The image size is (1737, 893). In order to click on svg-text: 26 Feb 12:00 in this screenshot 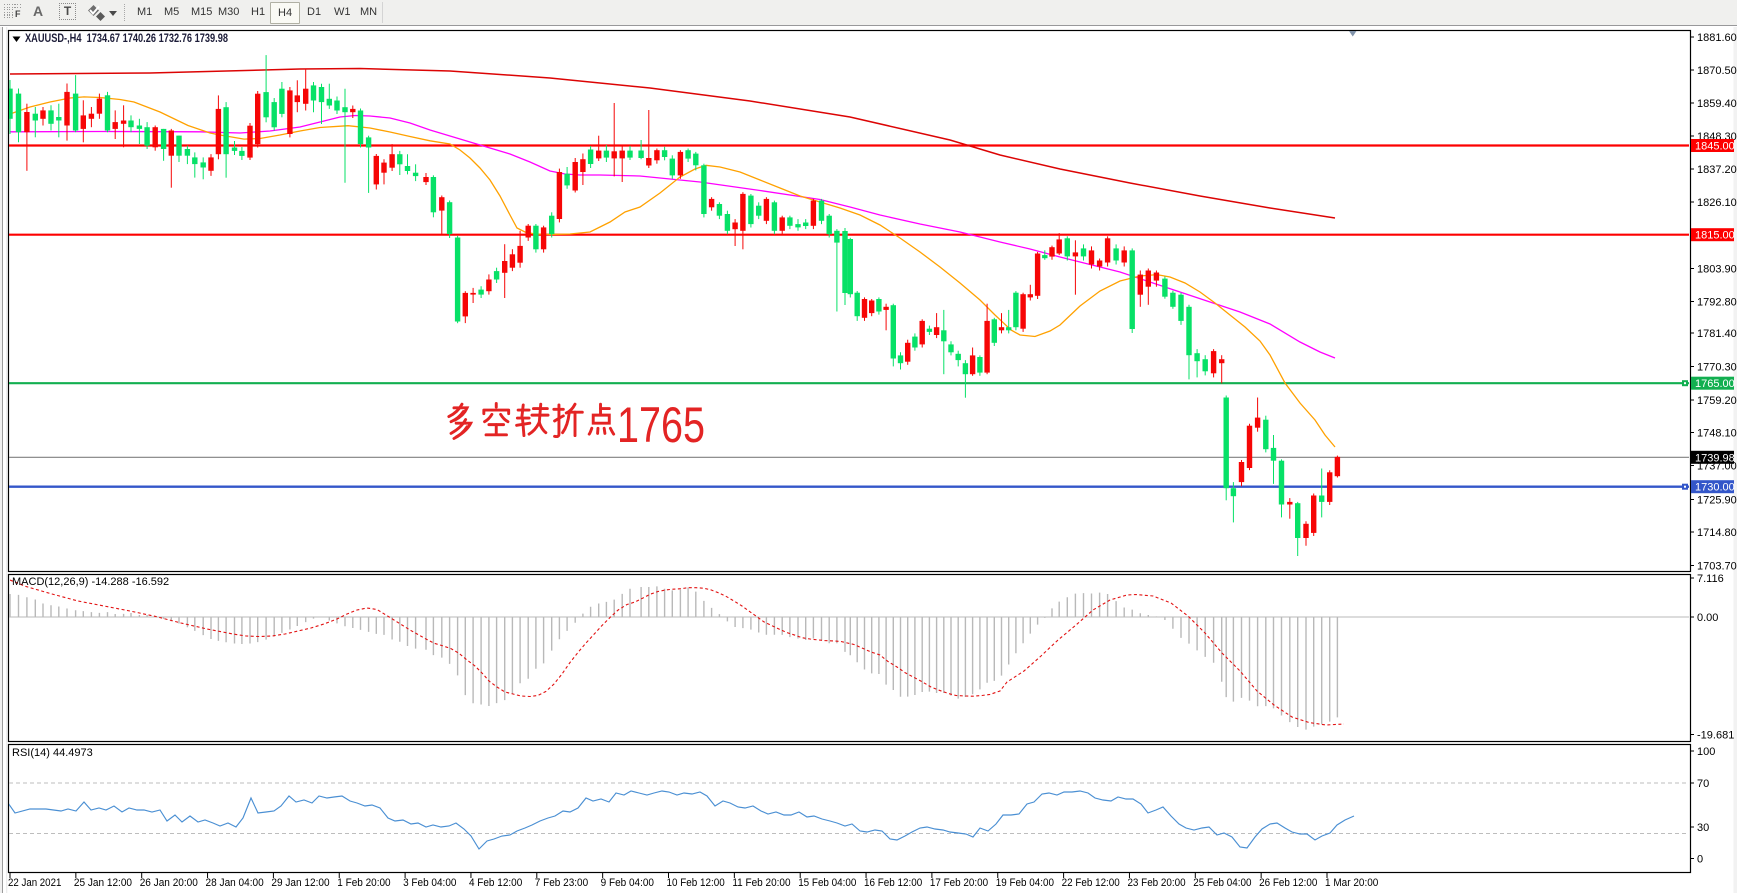, I will do `click(1288, 883)`.